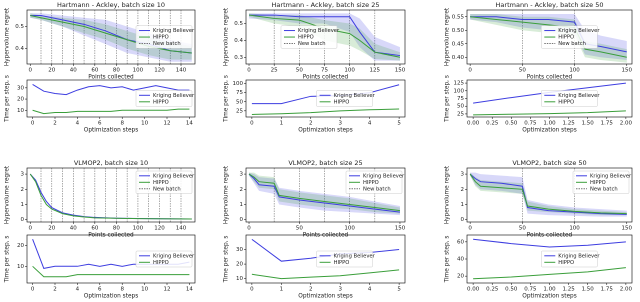  What do you see at coordinates (159, 229) in the screenshot?
I see `x-tick-label: 120` at bounding box center [159, 229].